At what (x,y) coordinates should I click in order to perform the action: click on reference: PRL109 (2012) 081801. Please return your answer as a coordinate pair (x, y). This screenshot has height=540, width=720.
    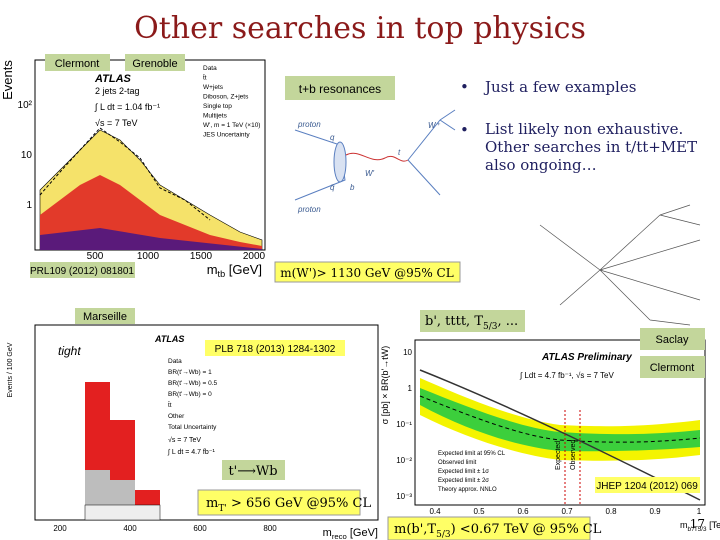
    Looking at the image, I should click on (82, 271).